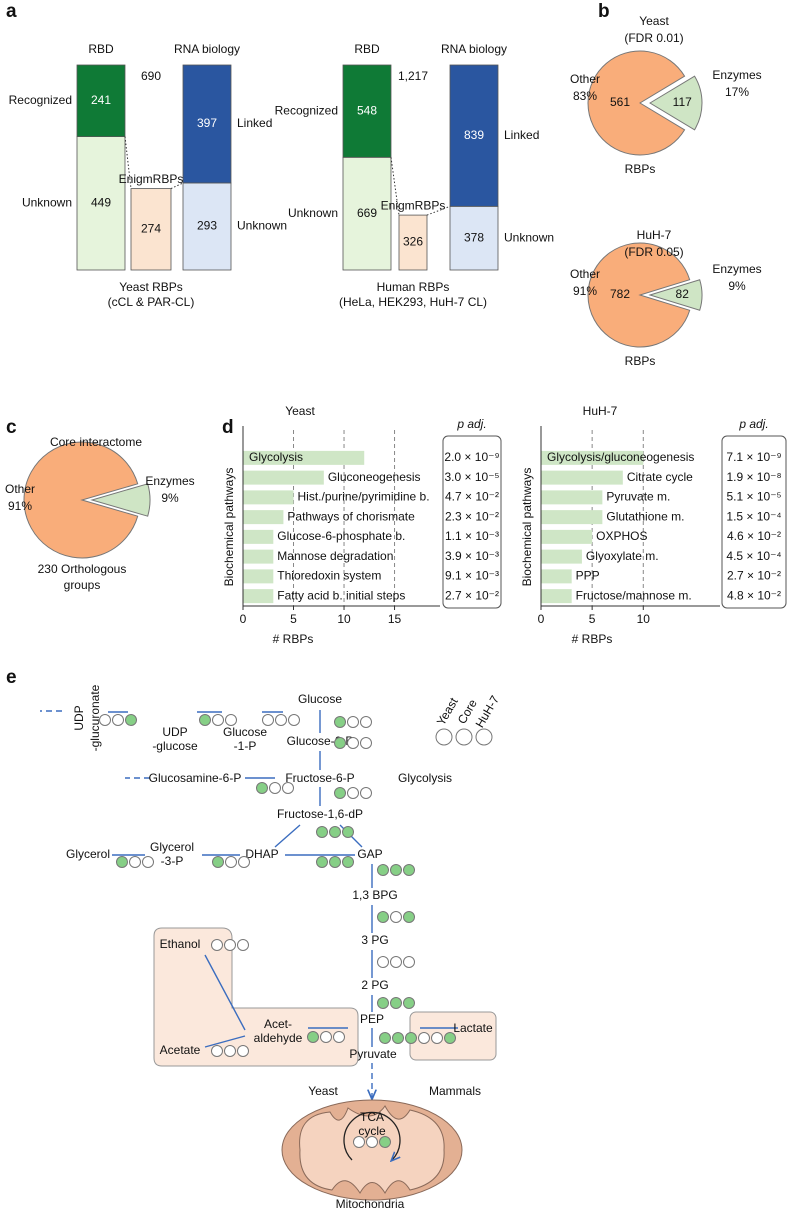  Describe the element at coordinates (364, 497) in the screenshot. I see `category-label: Hist./purine/pyrimidine b.` at that location.